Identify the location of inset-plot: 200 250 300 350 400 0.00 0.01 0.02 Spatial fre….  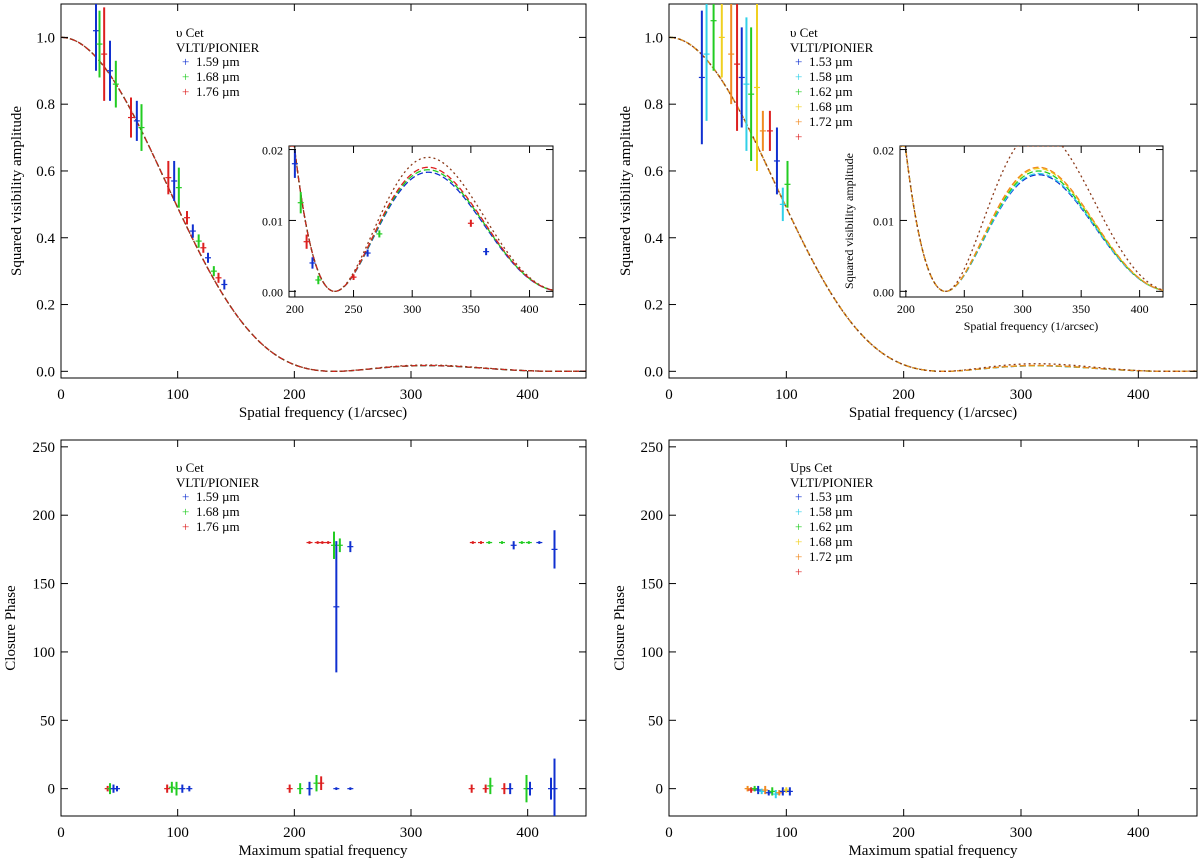
(1003, 238).